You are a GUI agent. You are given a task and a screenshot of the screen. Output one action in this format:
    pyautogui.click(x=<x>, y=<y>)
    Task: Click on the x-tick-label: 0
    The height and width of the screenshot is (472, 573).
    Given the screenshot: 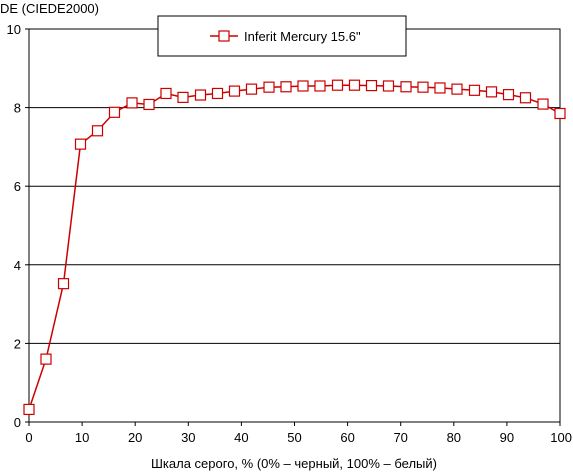 What is the action you would take?
    pyautogui.click(x=28, y=437)
    